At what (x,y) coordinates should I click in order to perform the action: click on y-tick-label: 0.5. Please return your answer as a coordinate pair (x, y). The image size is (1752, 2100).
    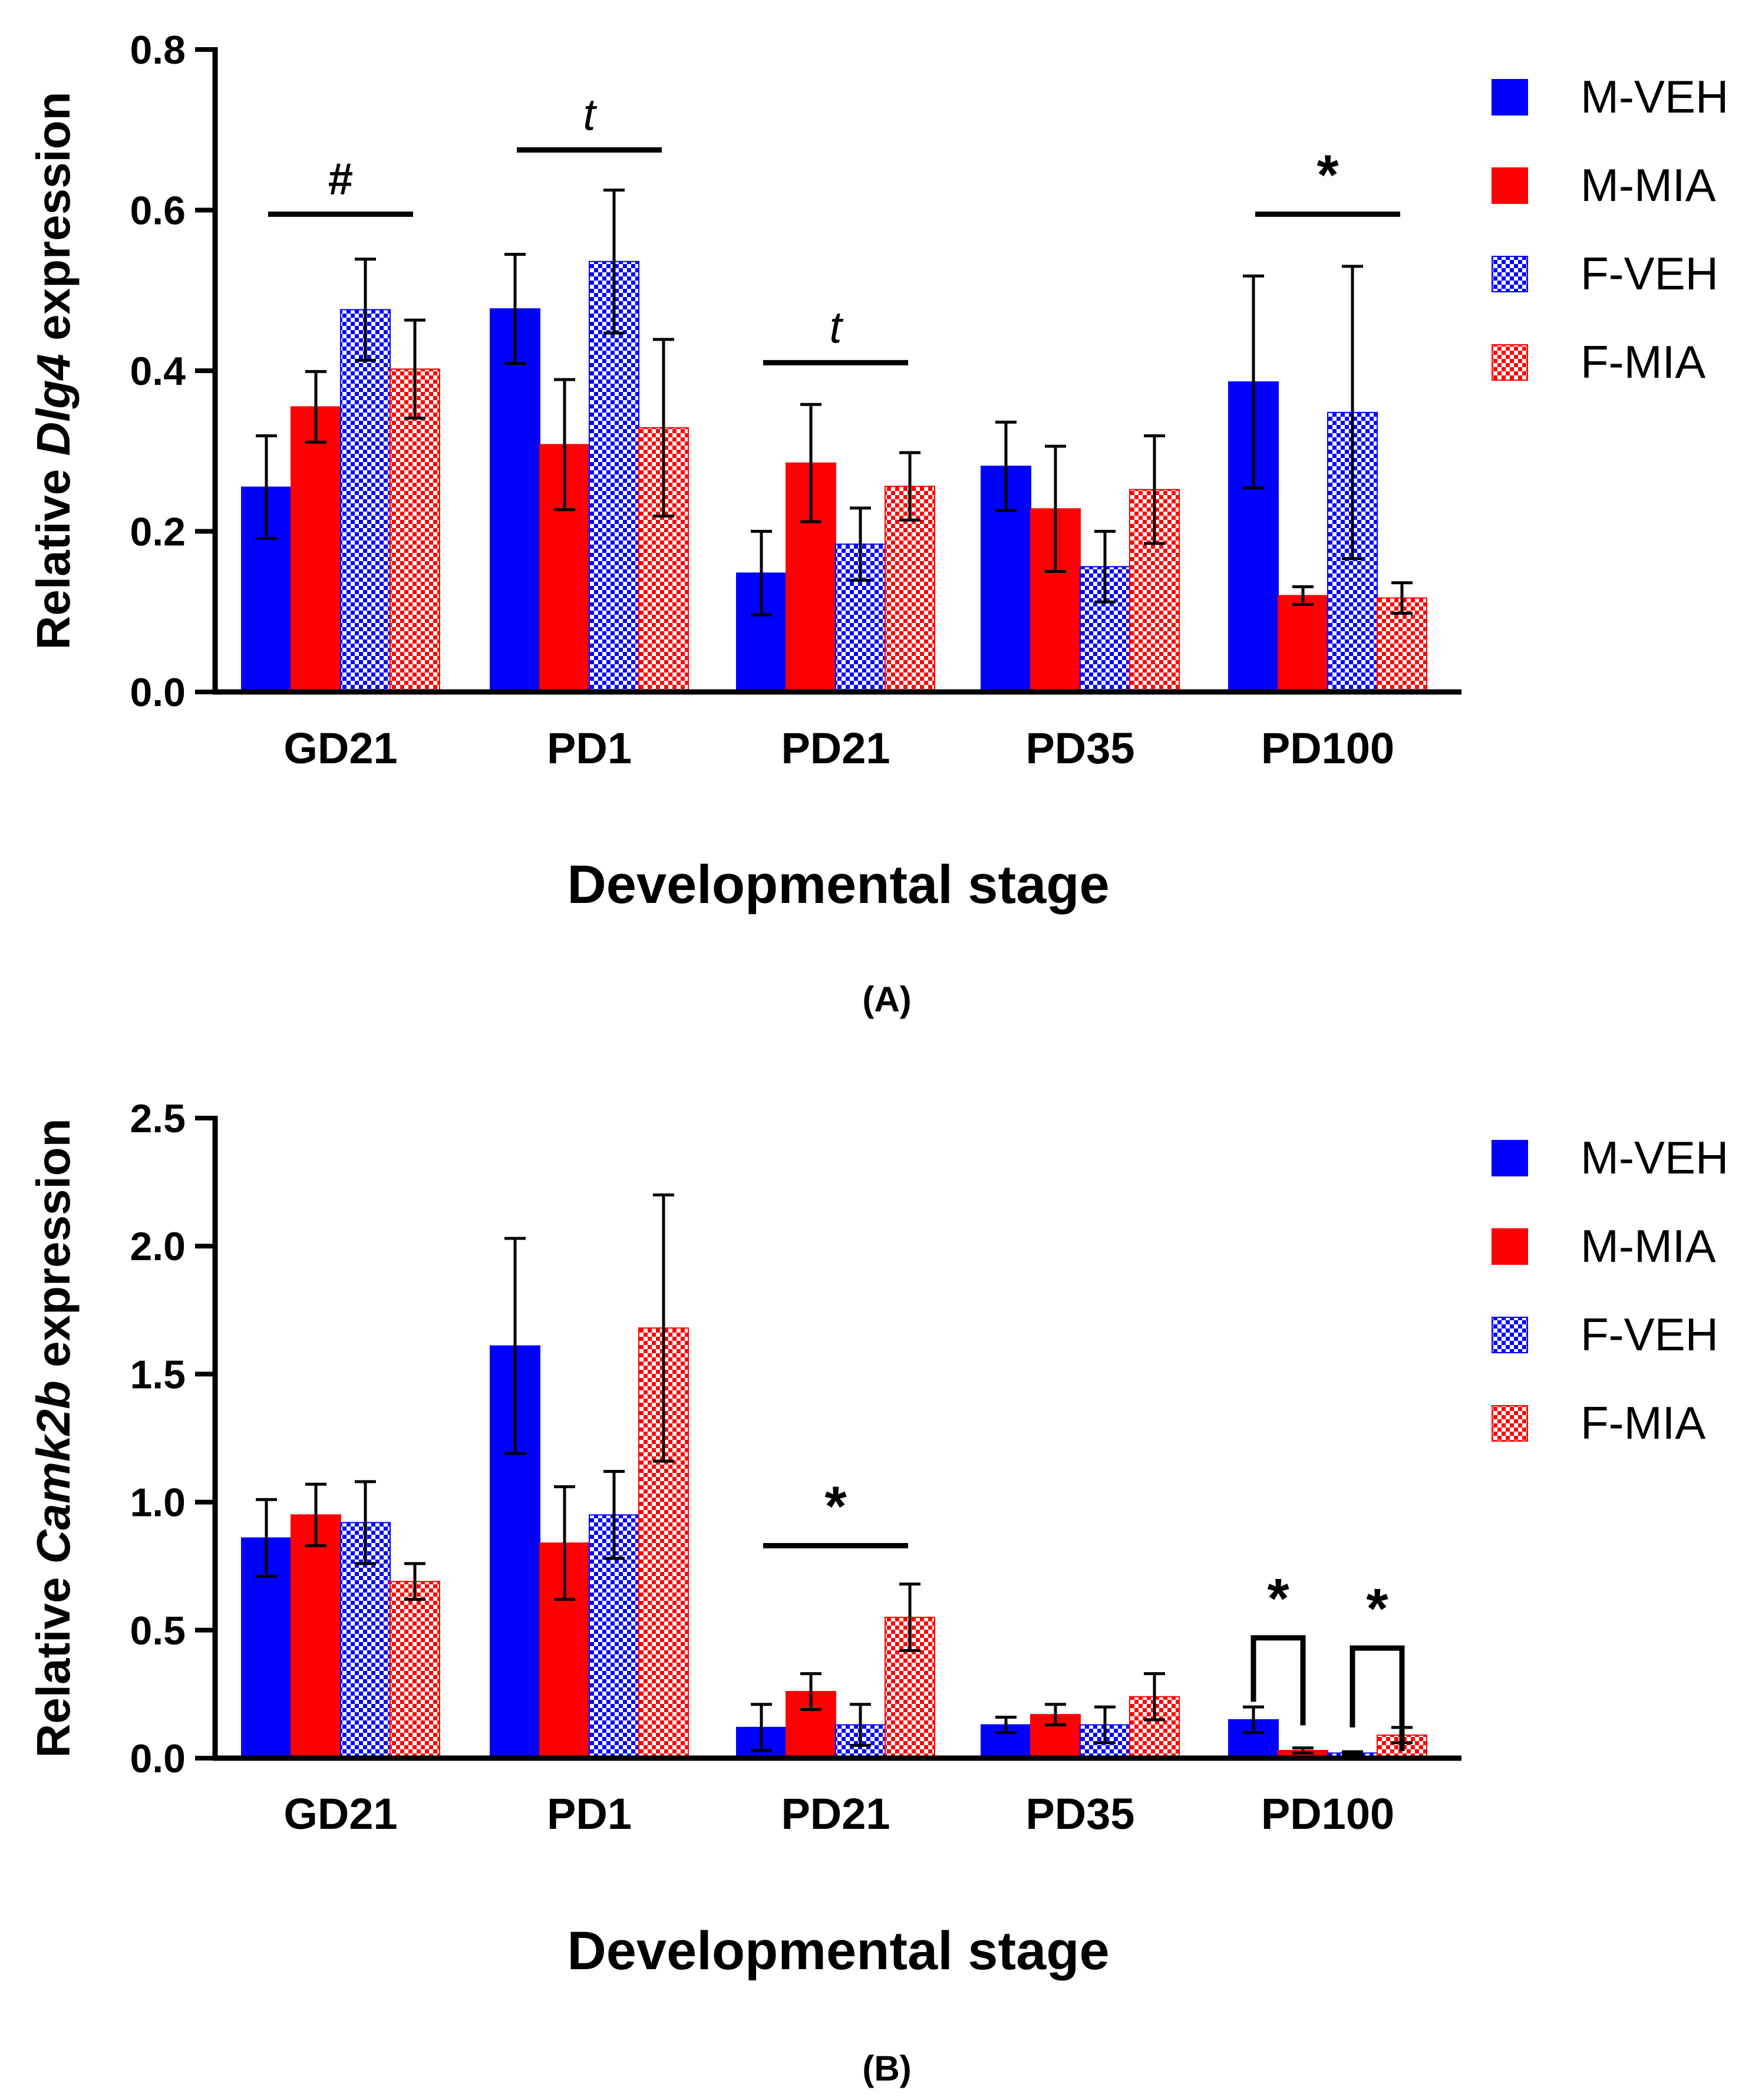
    Looking at the image, I should click on (158, 1630).